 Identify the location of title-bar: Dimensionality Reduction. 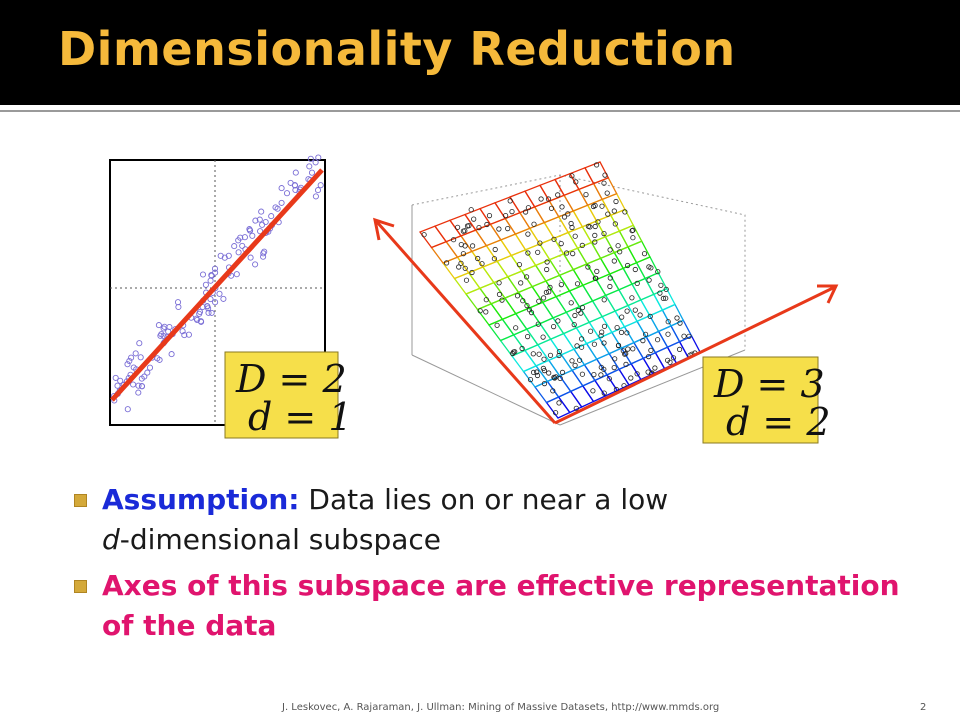
(480, 52).